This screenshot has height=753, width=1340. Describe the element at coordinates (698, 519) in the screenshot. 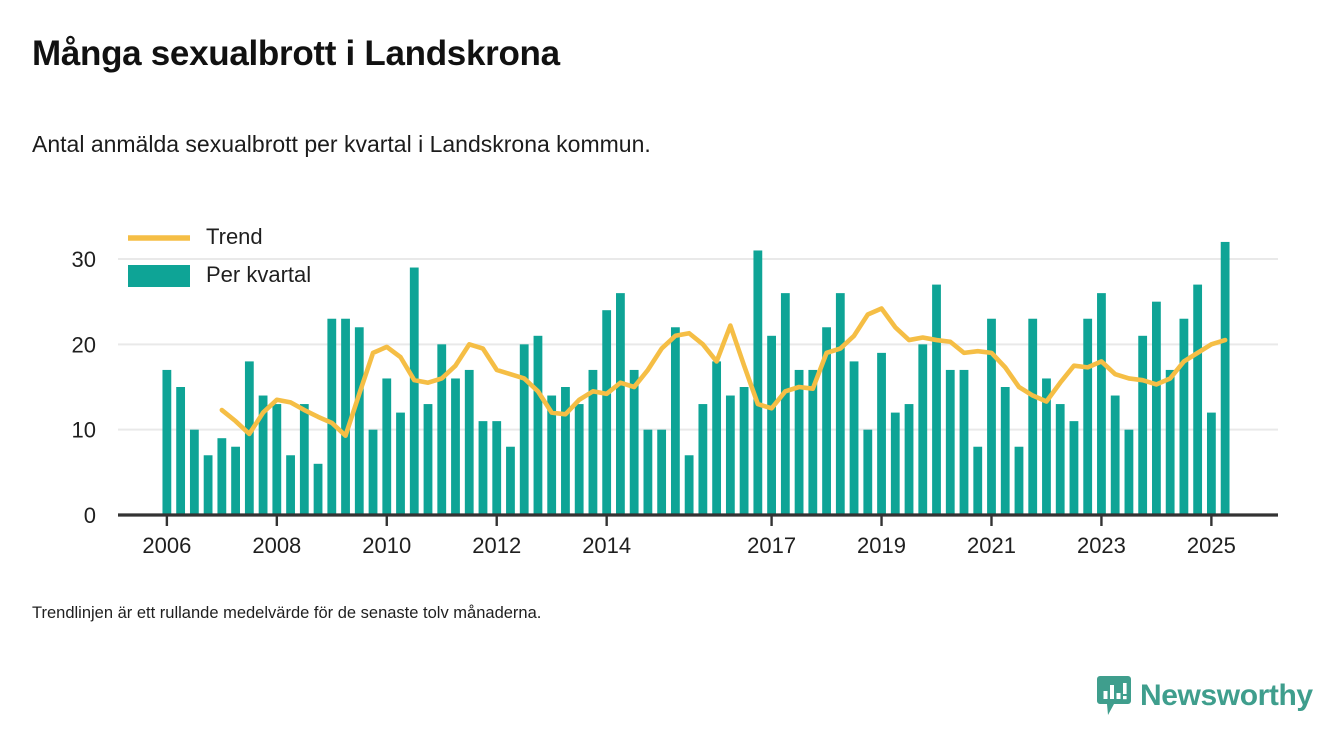

I see `x-axis` at that location.